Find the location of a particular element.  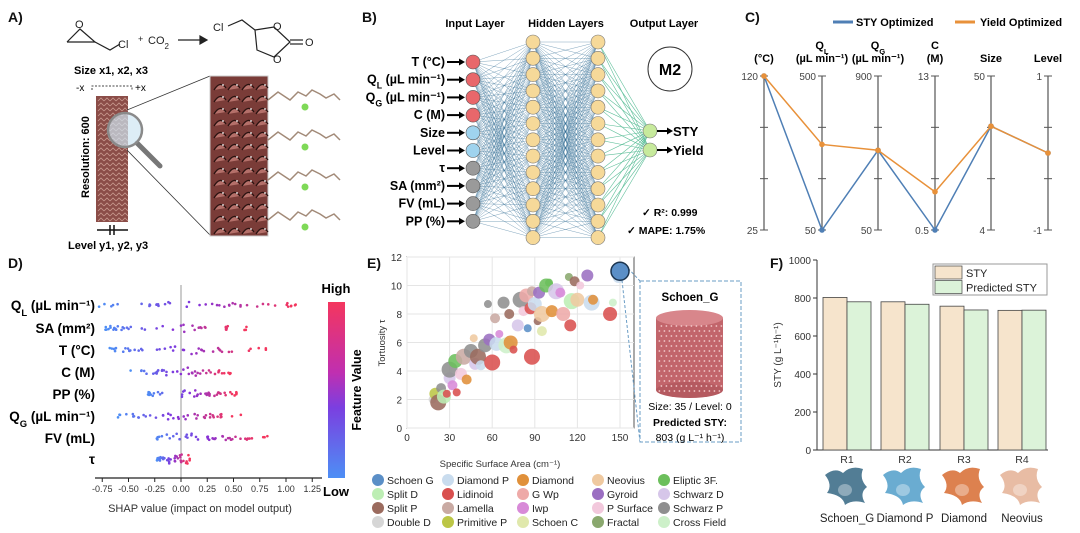

axis-header-unit: (µL min⁻¹) is located at coordinates (822, 59).